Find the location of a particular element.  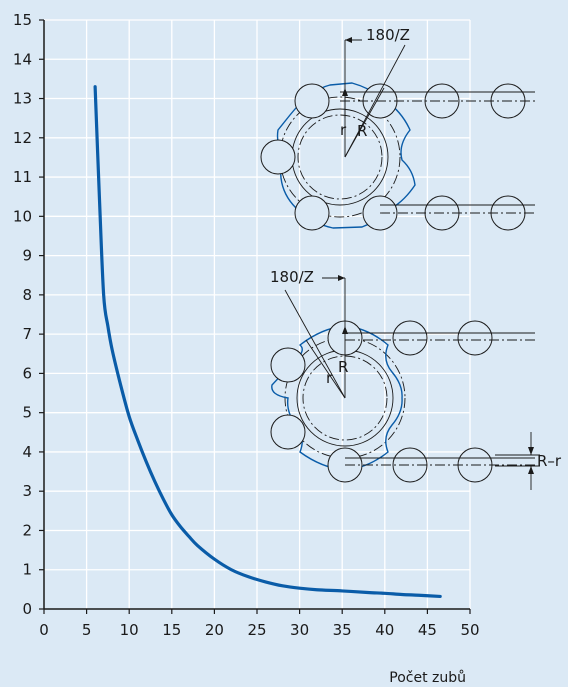

x-tick-label-4: 20 is located at coordinates (214, 630).